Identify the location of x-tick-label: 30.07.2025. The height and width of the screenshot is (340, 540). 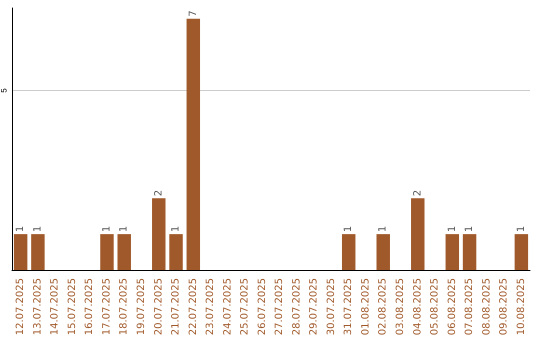
(331, 307).